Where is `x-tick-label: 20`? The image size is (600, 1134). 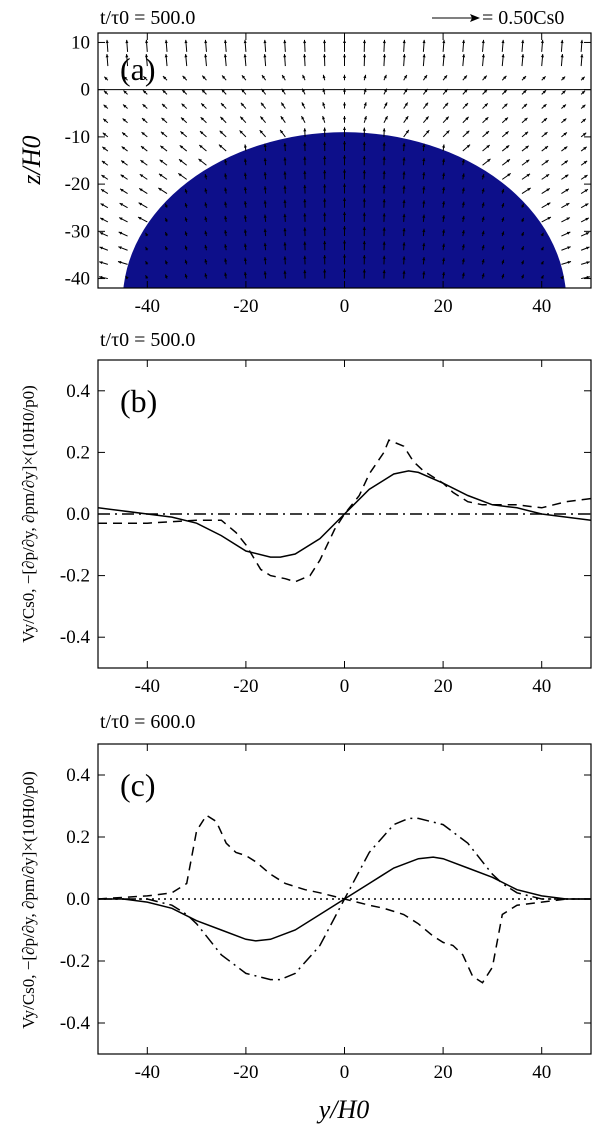 x-tick-label: 20 is located at coordinates (443, 306).